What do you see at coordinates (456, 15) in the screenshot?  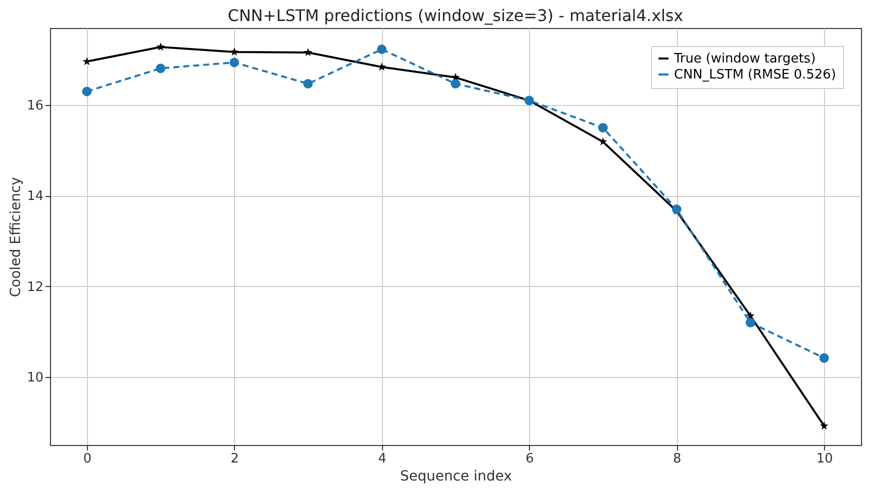 I see `chart-title: CNN+LSTM predictions (window_size=3) - material4.xlsx` at bounding box center [456, 15].